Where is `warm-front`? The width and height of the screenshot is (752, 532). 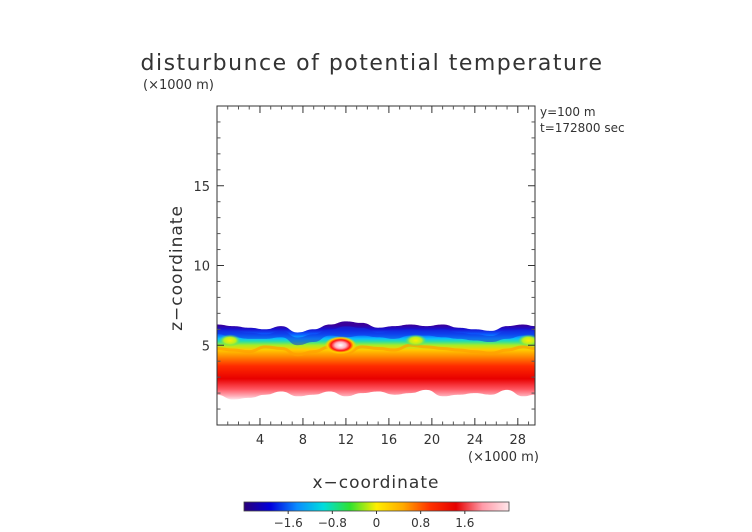
warm-front is located at coordinates (376, 350).